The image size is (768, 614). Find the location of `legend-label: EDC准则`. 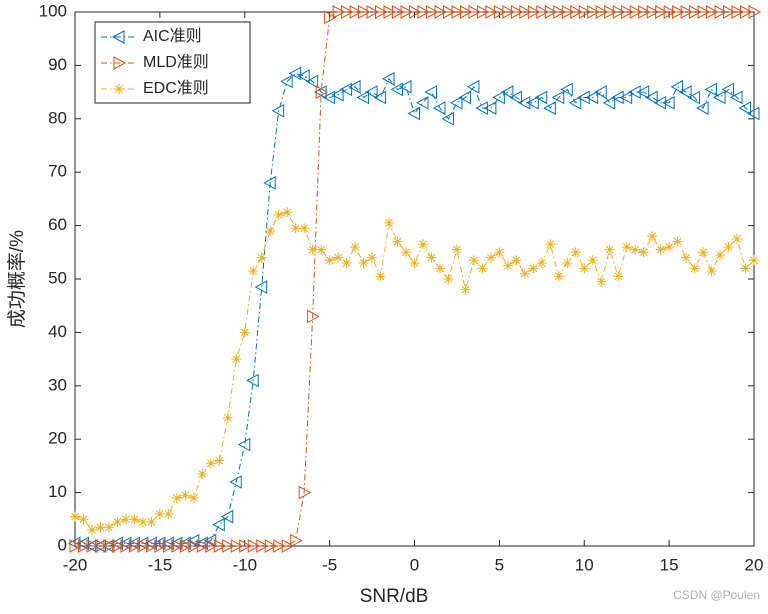

legend-label: EDC准则 is located at coordinates (176, 88).